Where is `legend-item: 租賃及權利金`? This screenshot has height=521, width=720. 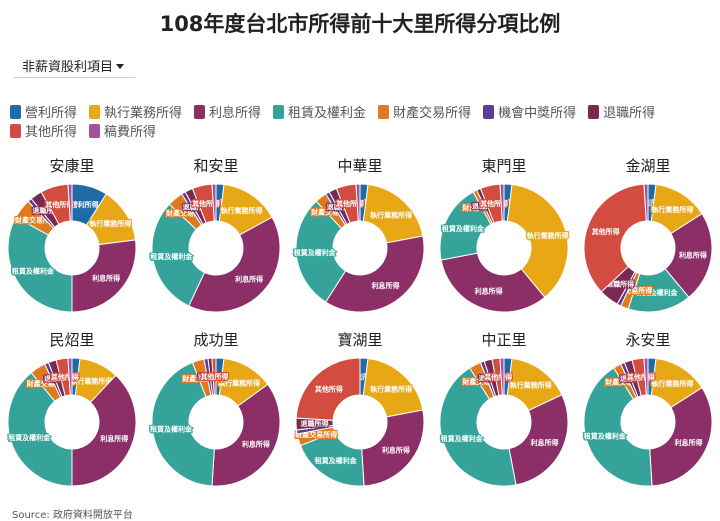
legend-item: 租賃及權利金 is located at coordinates (320, 112).